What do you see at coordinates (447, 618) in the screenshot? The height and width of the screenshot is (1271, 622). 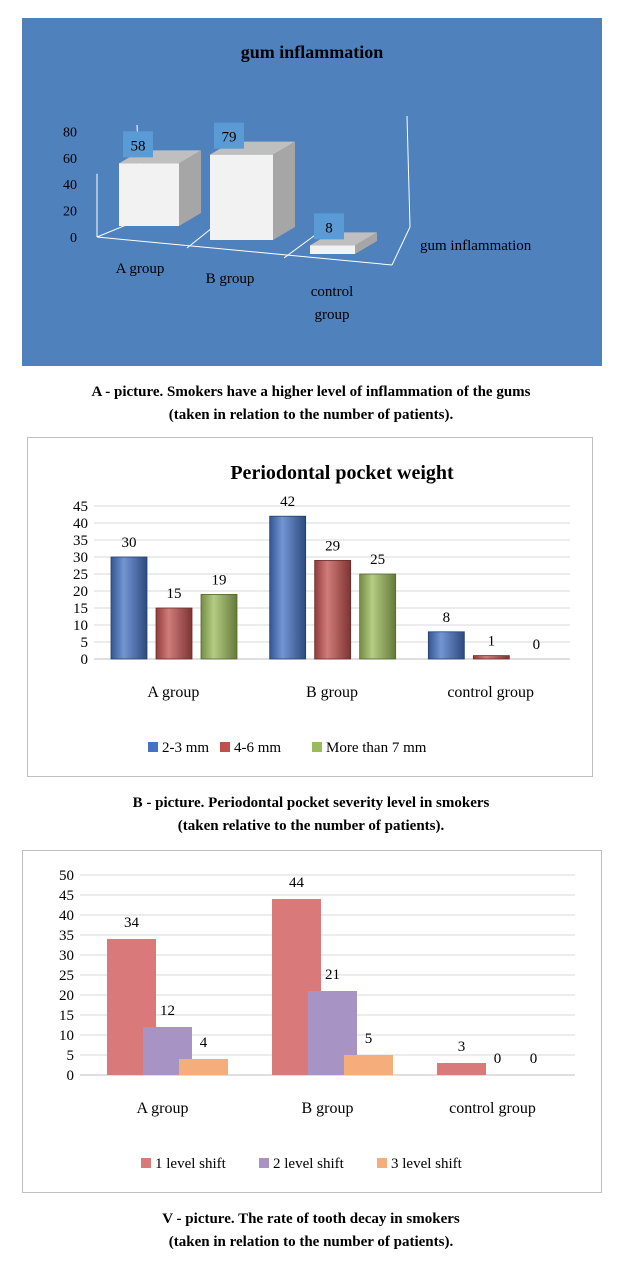 I see `chart-b-data-label: 8` at bounding box center [447, 618].